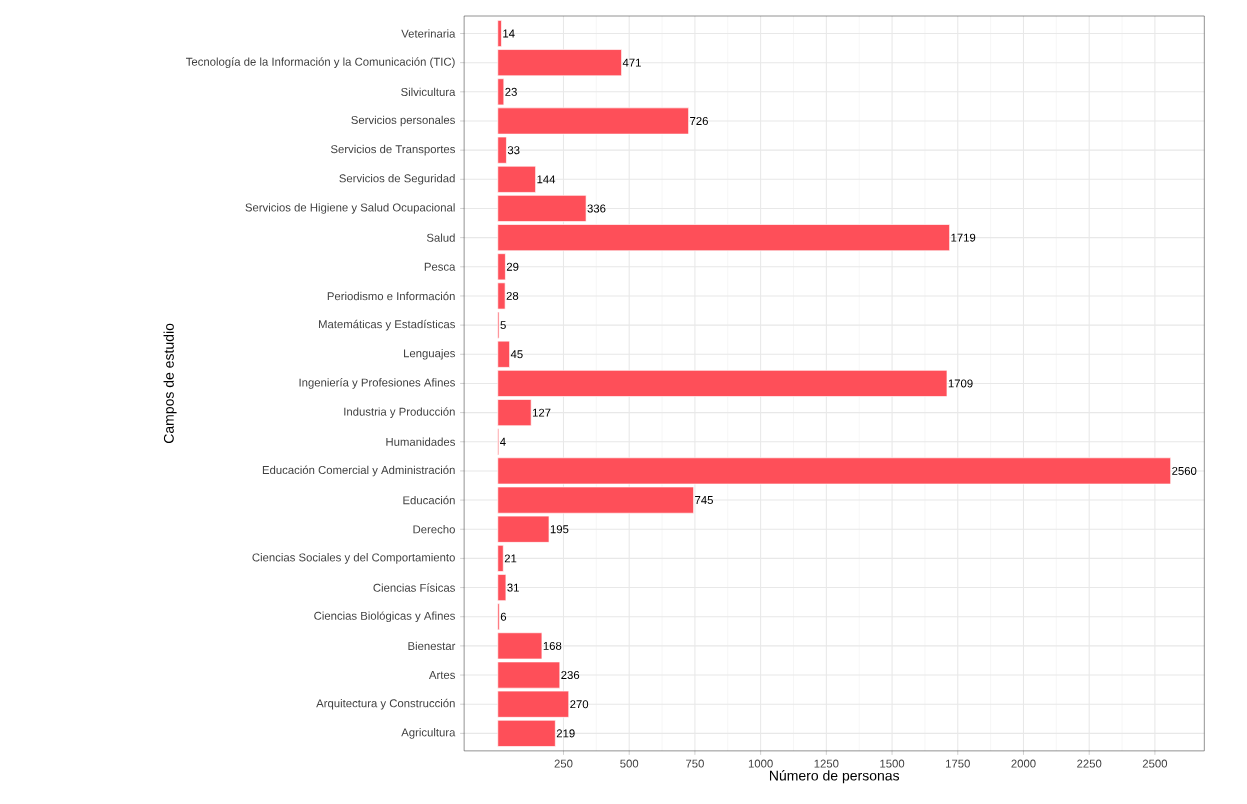 The image size is (1247, 804). I want to click on y-tick-label: Tecnología de la Información y la Comunicación (TIC), so click(320, 62).